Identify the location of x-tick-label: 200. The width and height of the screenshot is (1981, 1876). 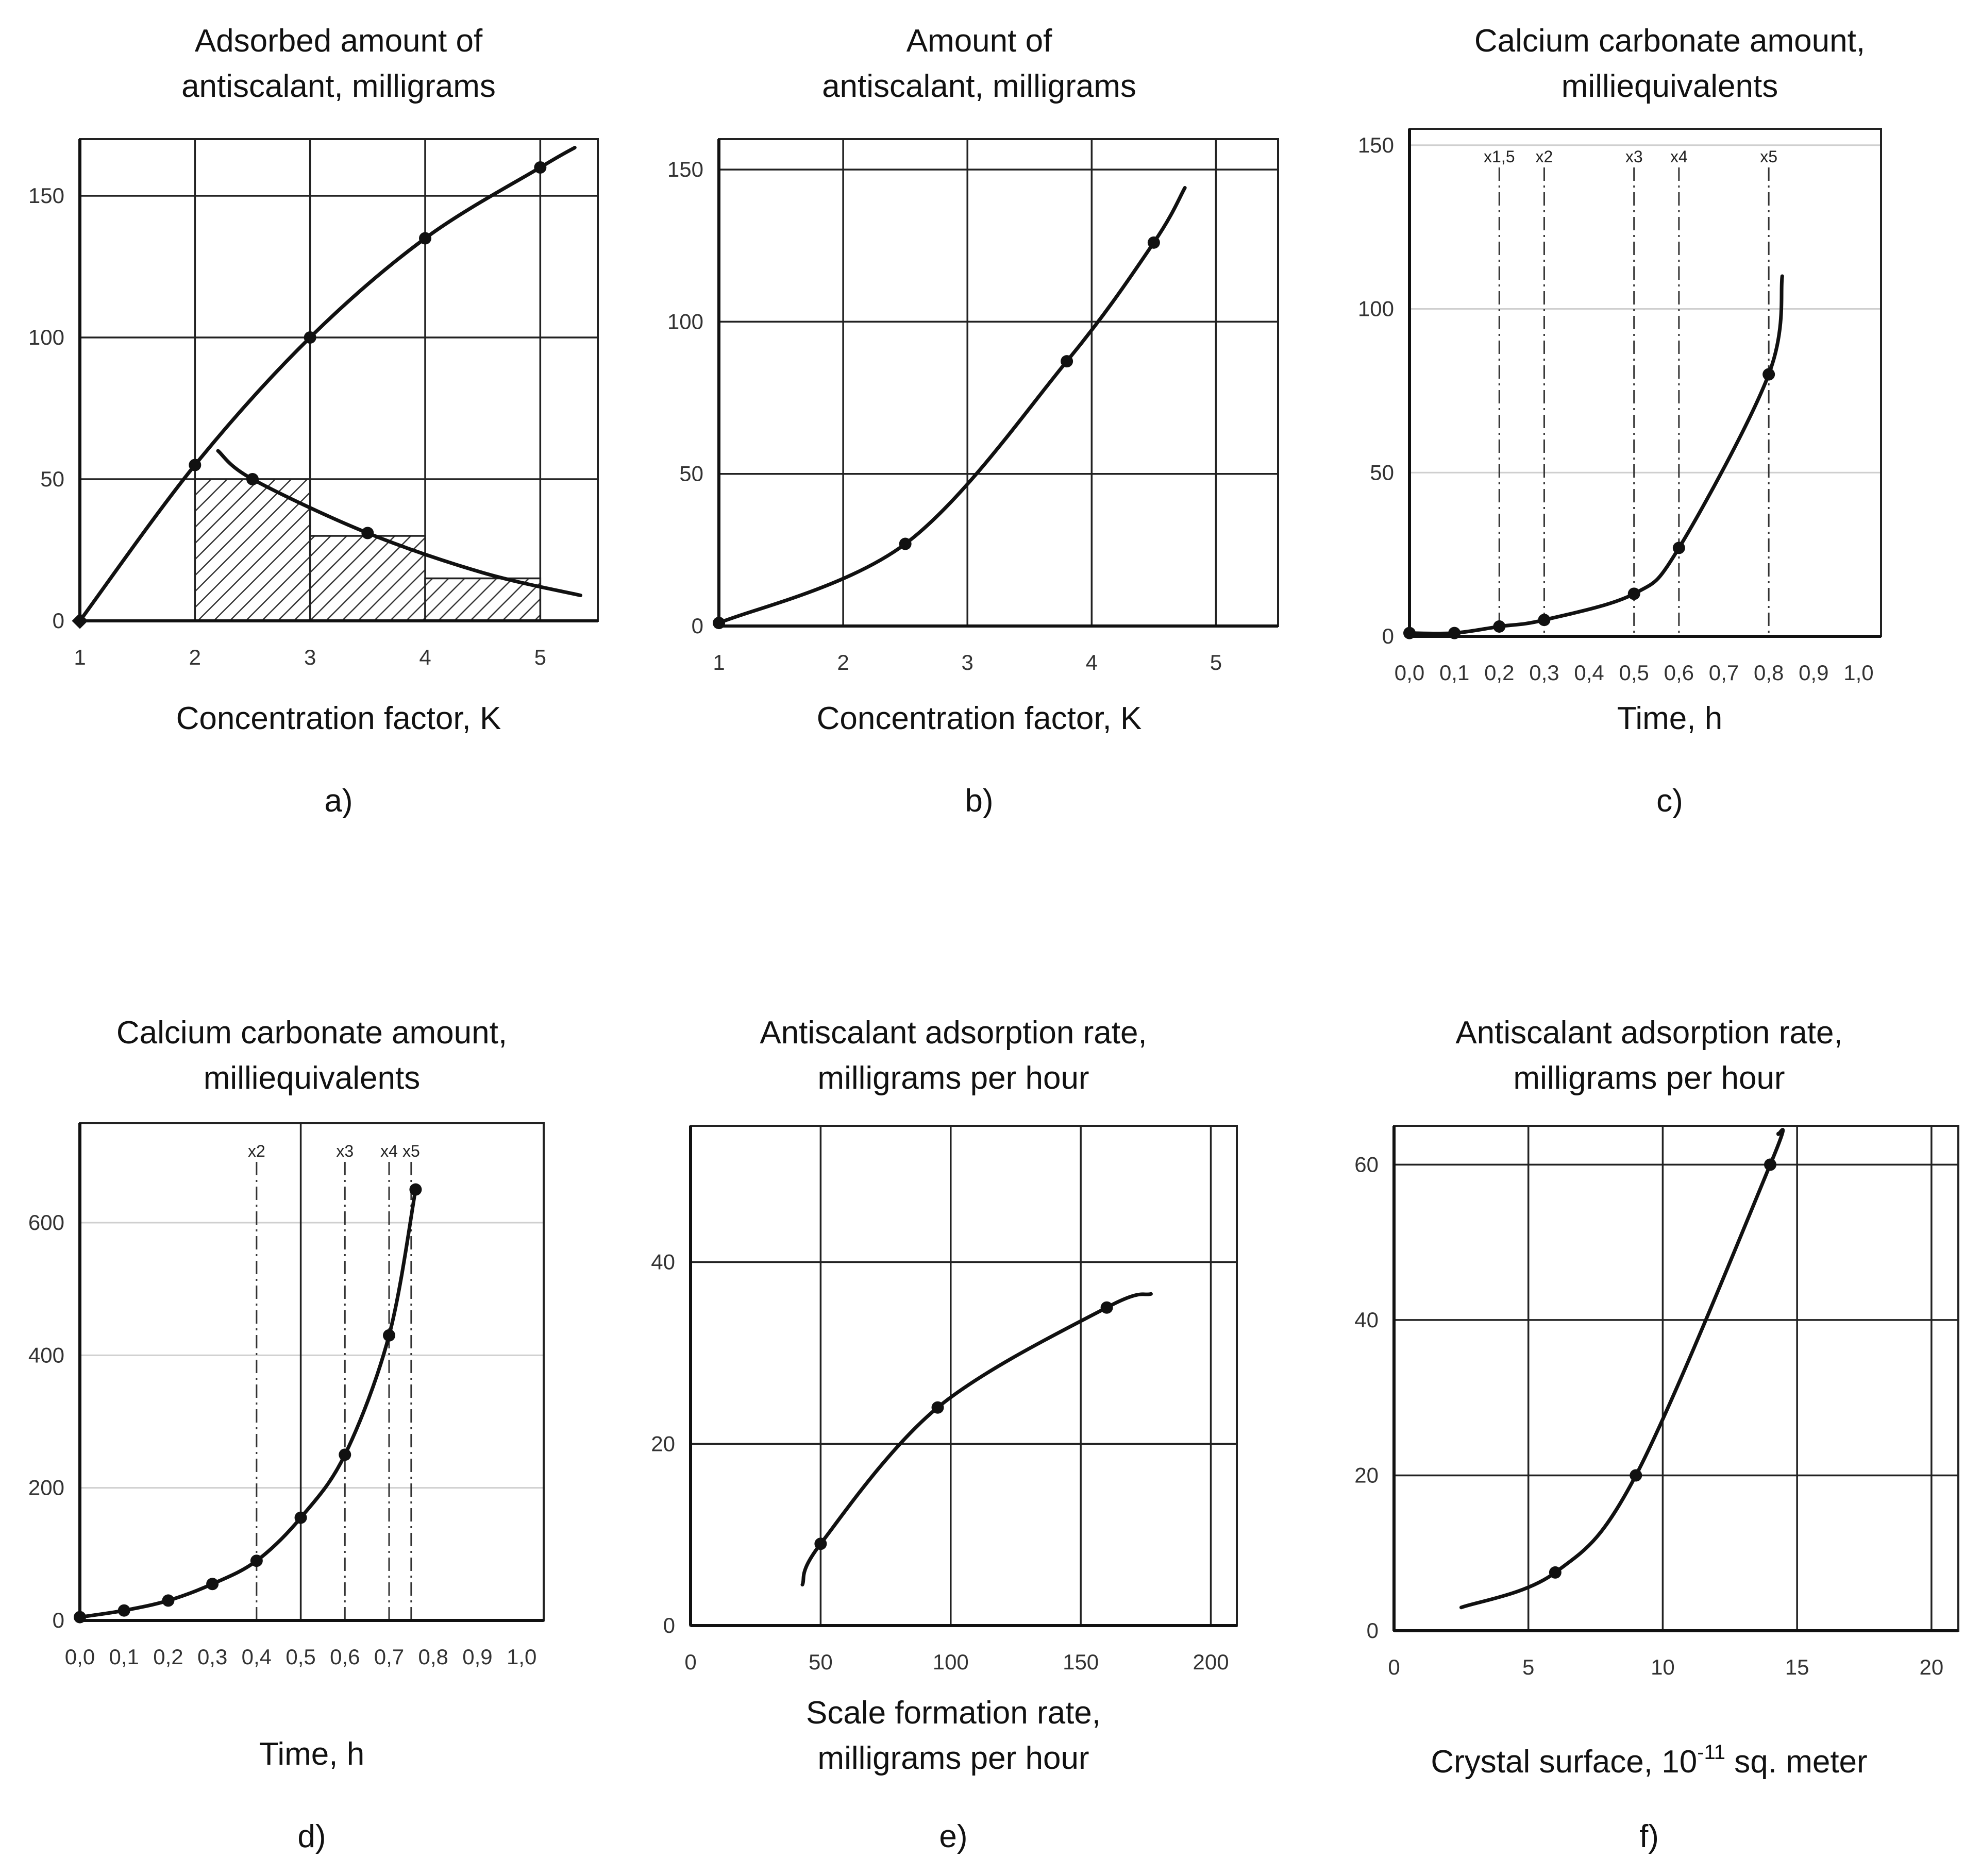
(1211, 1662).